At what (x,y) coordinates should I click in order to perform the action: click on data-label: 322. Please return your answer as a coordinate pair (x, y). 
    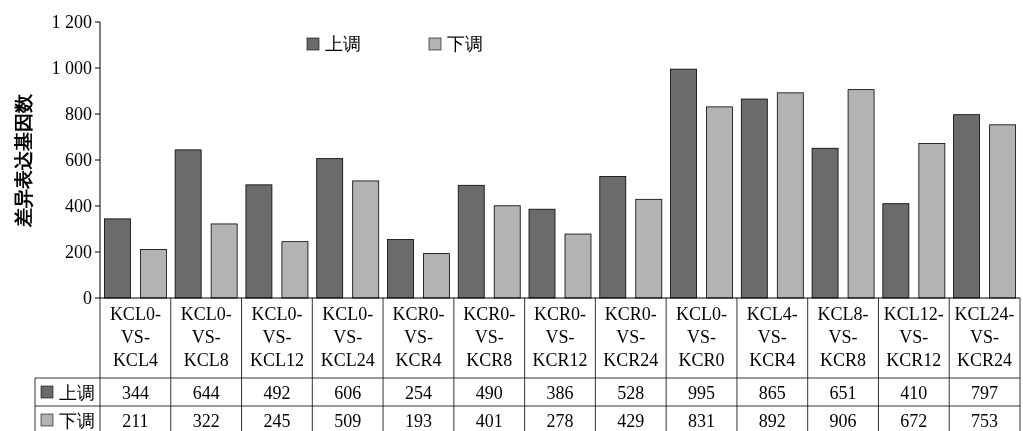
    Looking at the image, I should click on (206, 421).